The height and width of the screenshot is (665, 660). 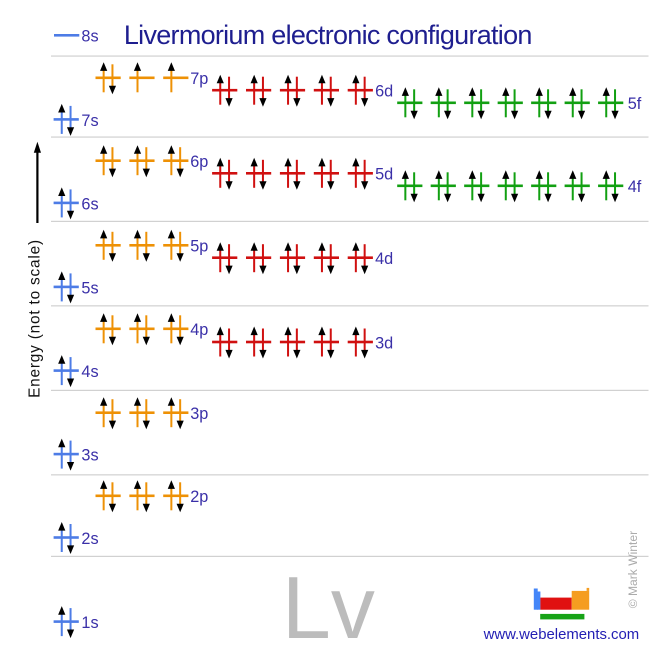 What do you see at coordinates (633, 569) in the screenshot?
I see `svg-text: © Mark Winter` at bounding box center [633, 569].